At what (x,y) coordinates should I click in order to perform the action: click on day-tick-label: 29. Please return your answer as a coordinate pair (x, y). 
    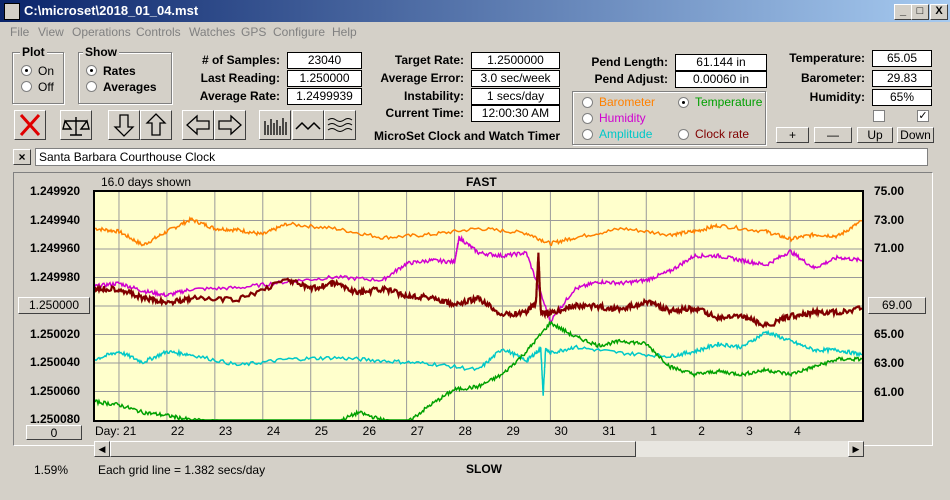
    Looking at the image, I should click on (513, 431).